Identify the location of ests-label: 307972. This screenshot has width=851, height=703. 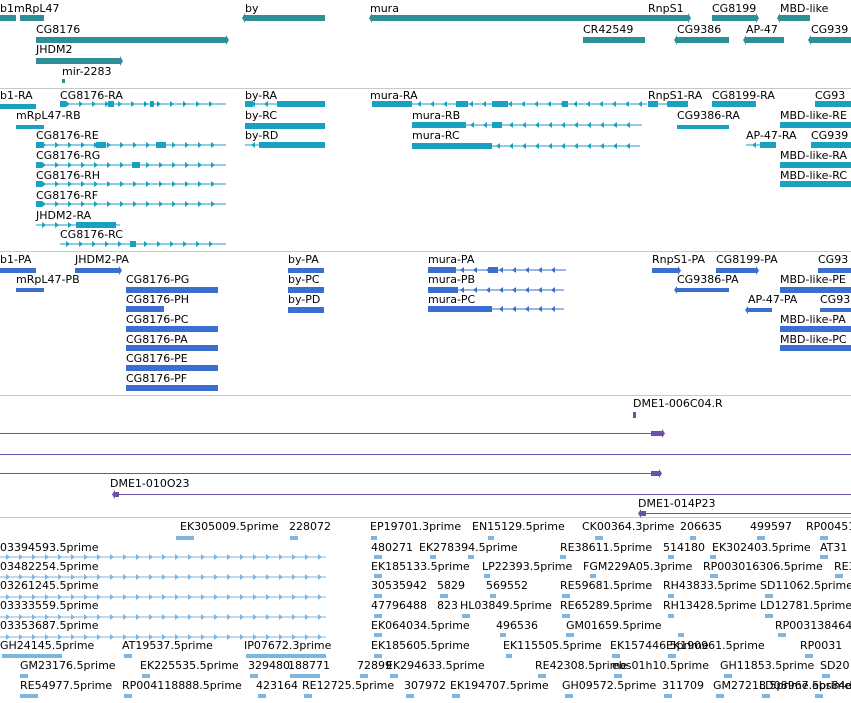
(425, 685).